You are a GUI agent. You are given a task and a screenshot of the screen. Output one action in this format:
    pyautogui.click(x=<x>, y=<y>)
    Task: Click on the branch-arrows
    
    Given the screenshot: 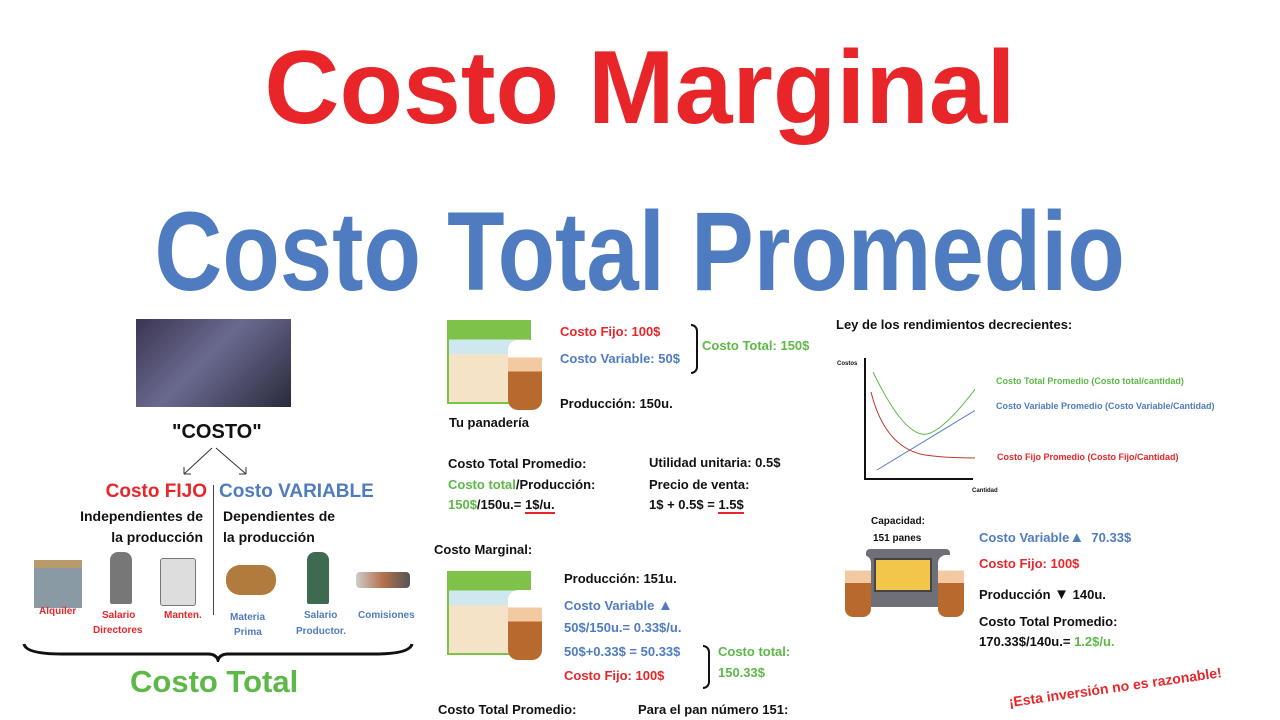 What is the action you would take?
    pyautogui.click(x=215, y=461)
    